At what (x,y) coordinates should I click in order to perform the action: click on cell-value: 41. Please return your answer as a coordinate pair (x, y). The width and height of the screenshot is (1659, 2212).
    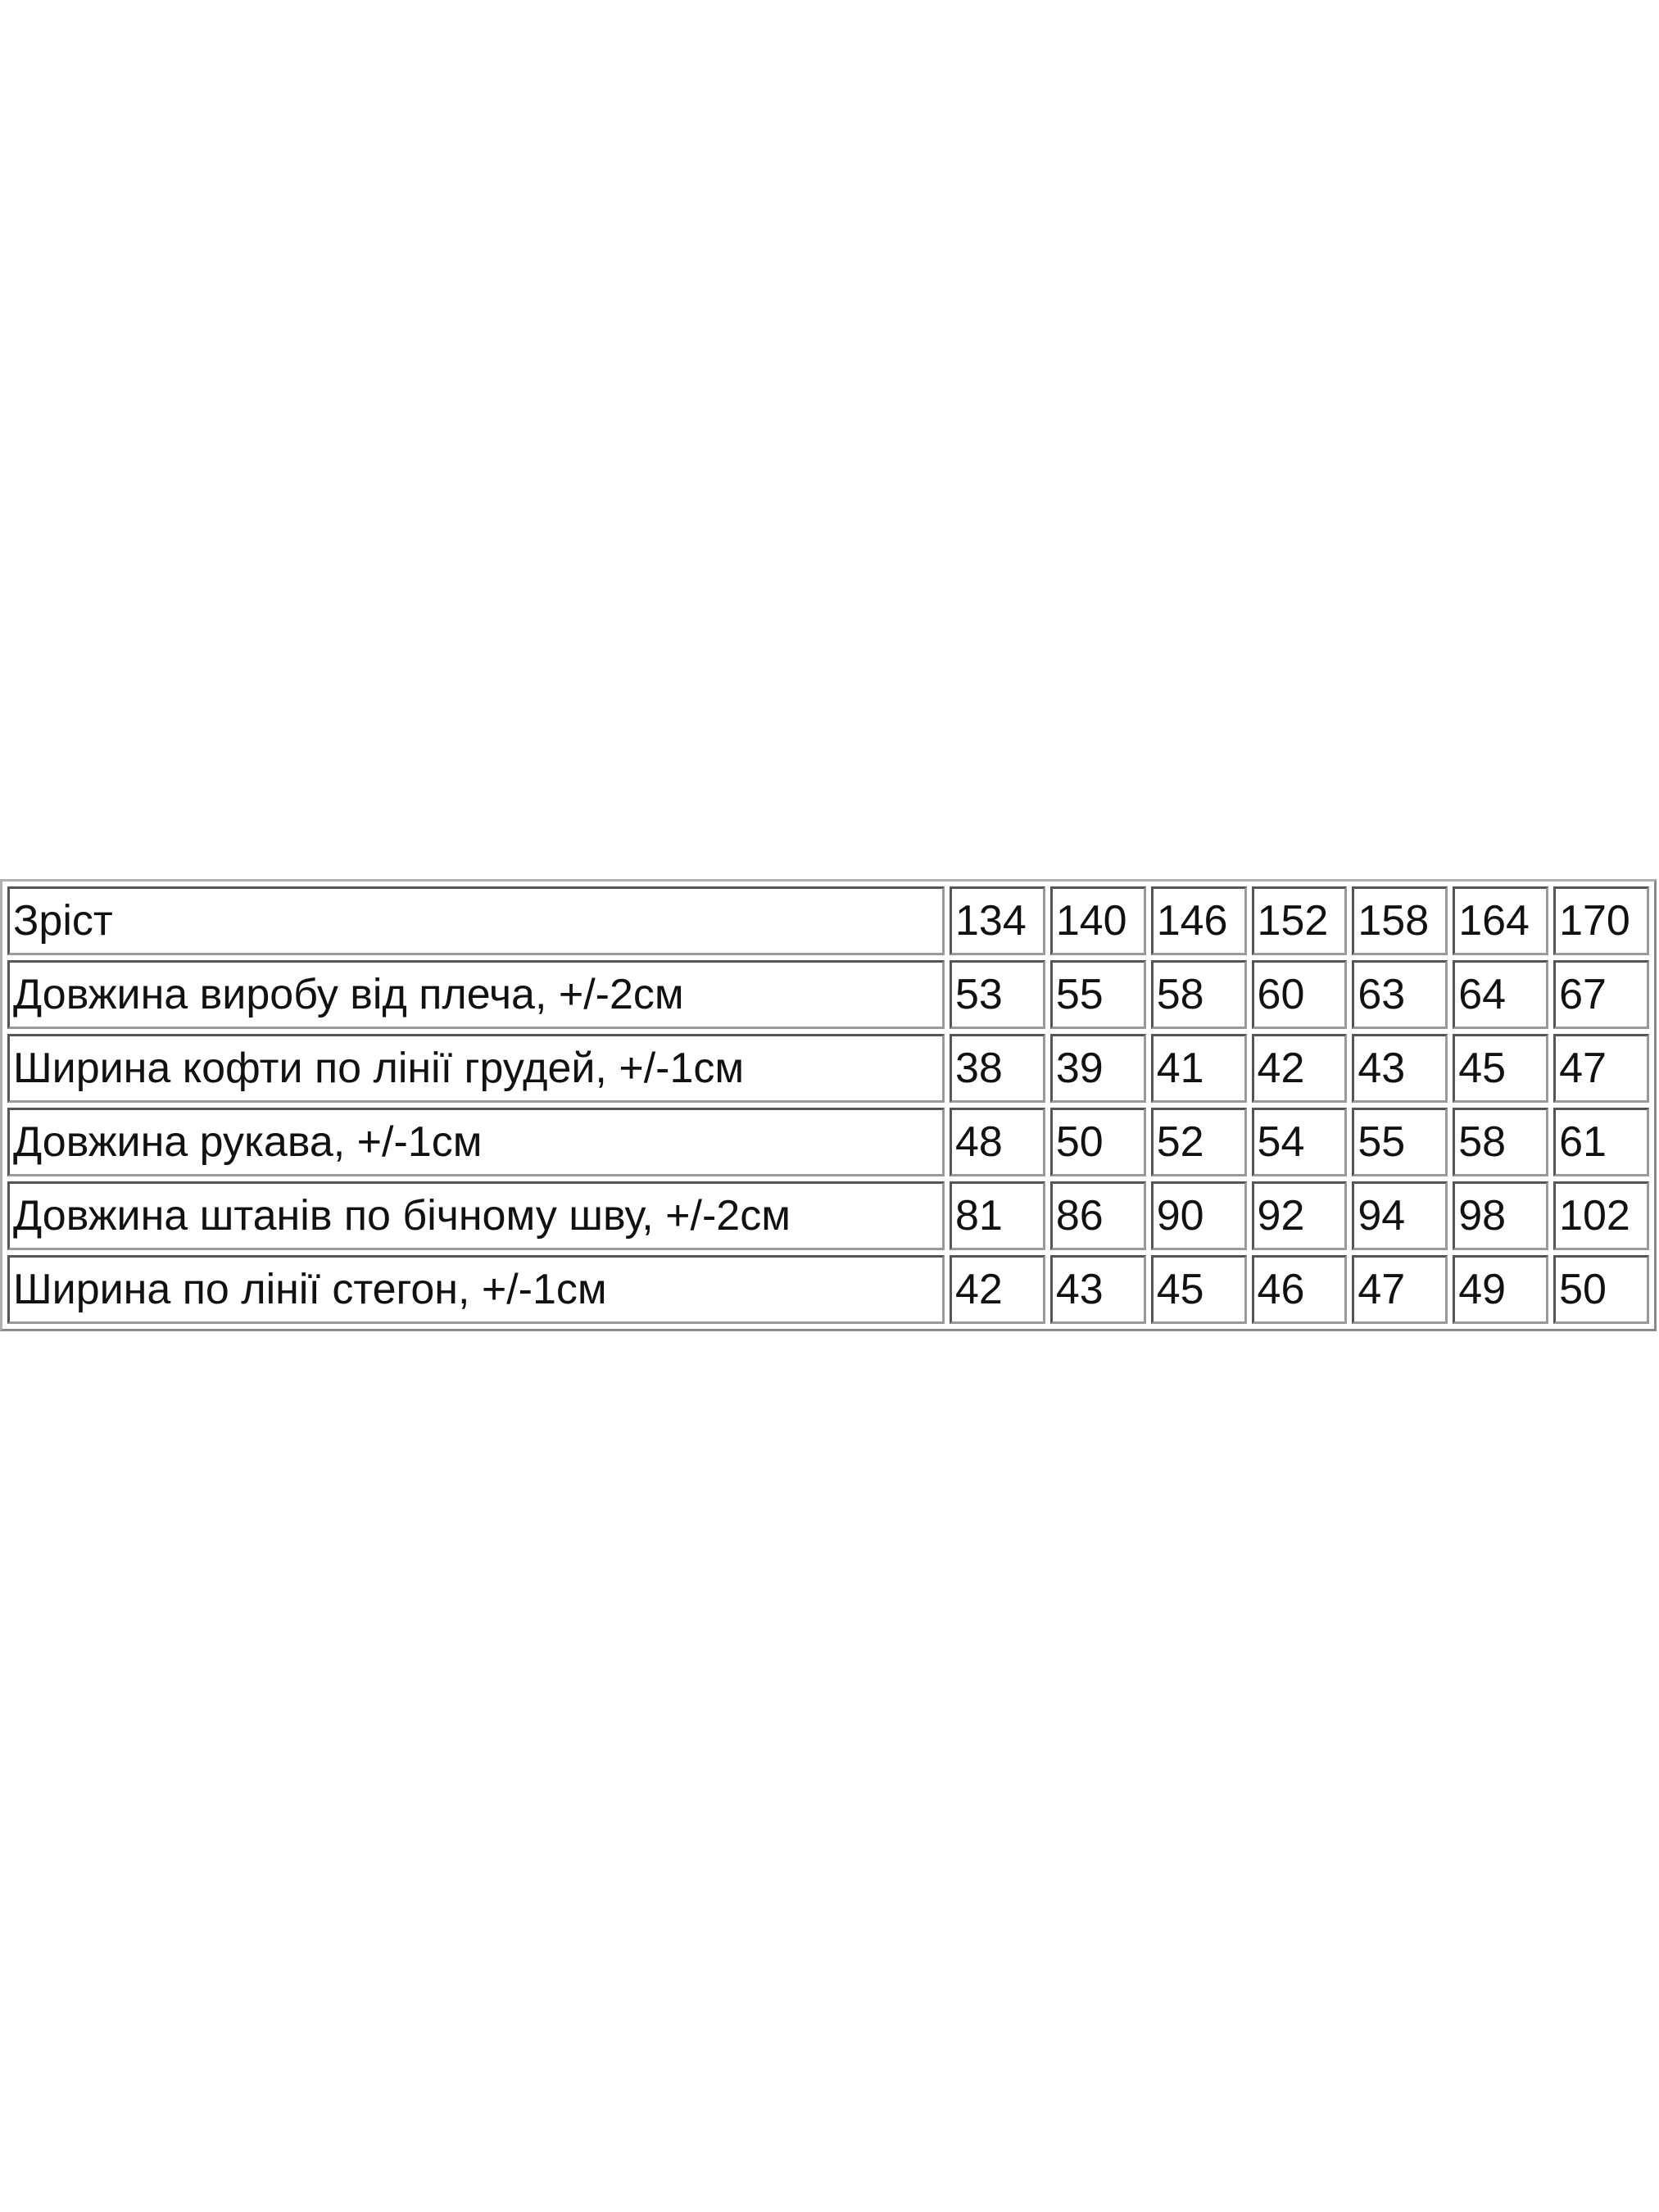
    Looking at the image, I should click on (1198, 1068).